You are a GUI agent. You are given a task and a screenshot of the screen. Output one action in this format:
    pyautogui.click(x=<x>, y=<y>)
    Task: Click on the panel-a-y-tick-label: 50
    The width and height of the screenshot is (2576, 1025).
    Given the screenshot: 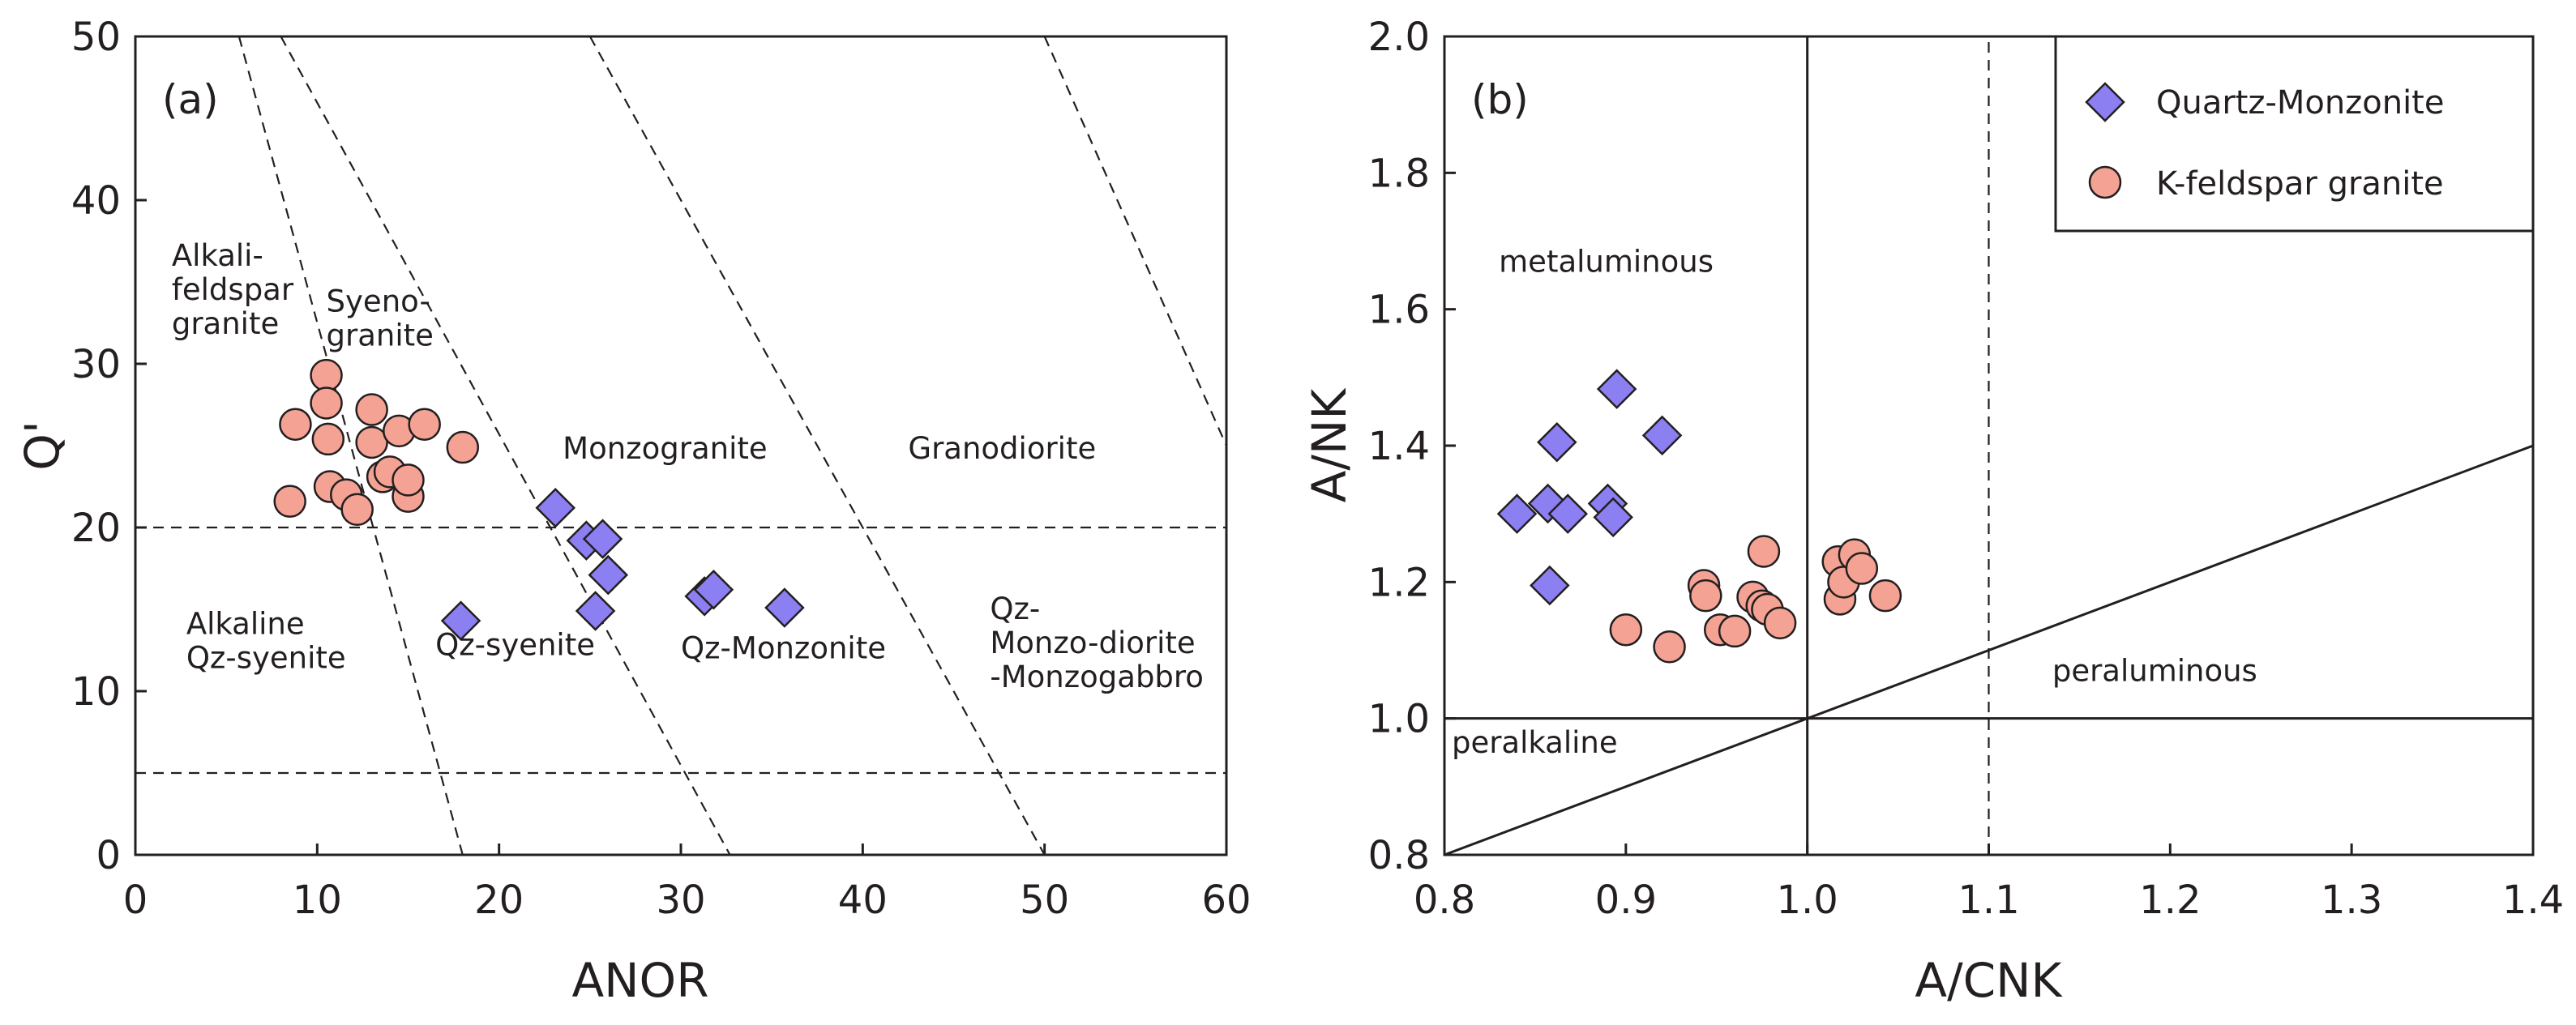 What is the action you would take?
    pyautogui.click(x=96, y=37)
    